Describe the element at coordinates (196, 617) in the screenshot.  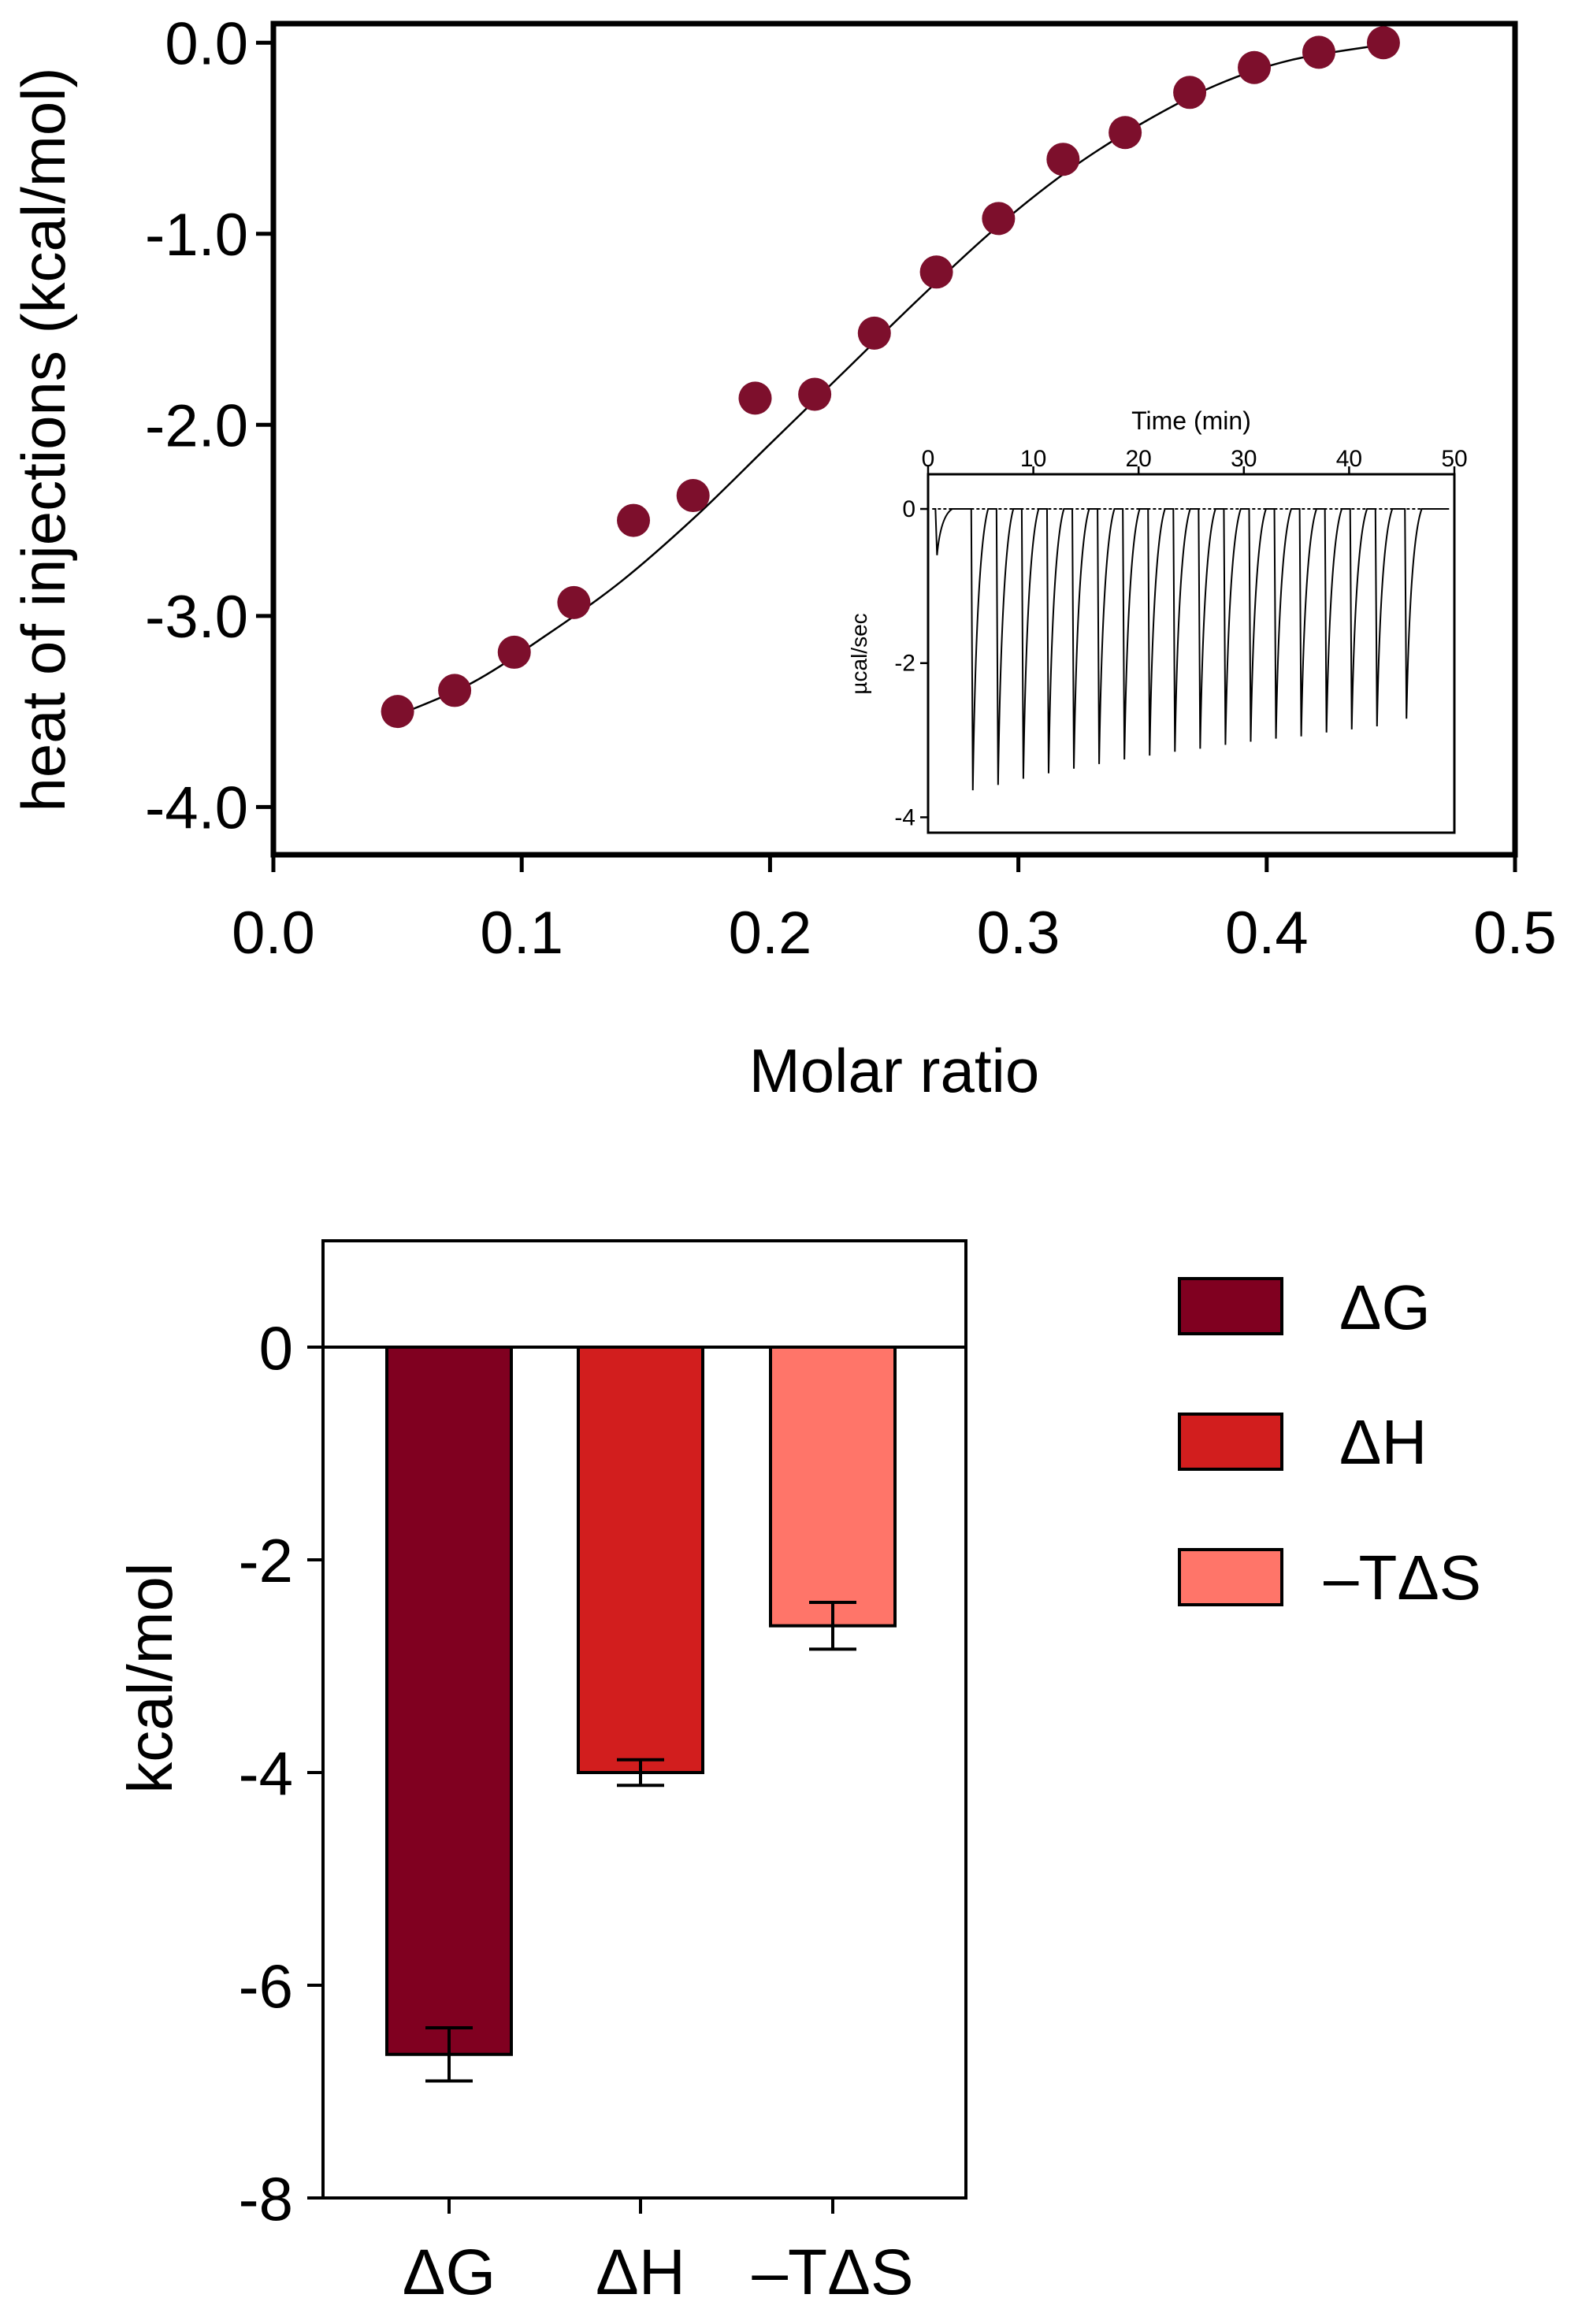
I see `y-tick-label: -3.0` at that location.